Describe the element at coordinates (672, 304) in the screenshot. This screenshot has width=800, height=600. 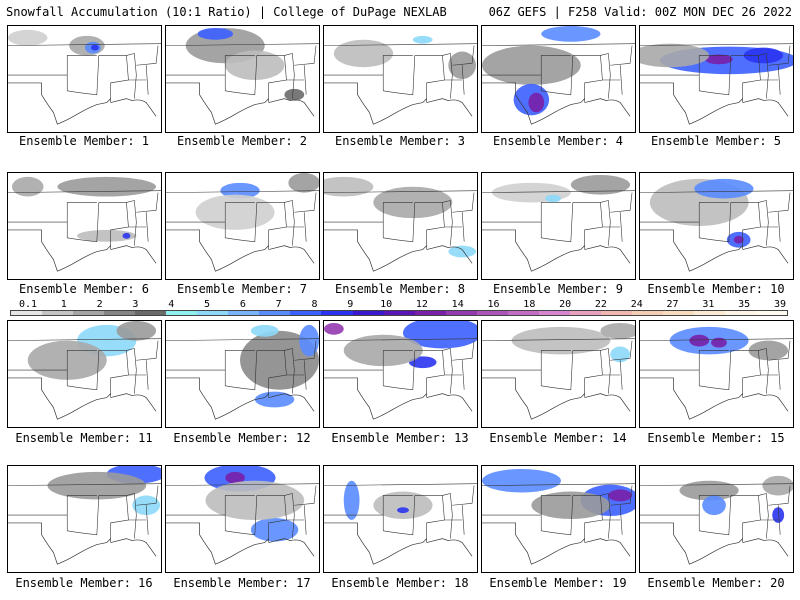
I see `legend-tick-label: 27` at that location.